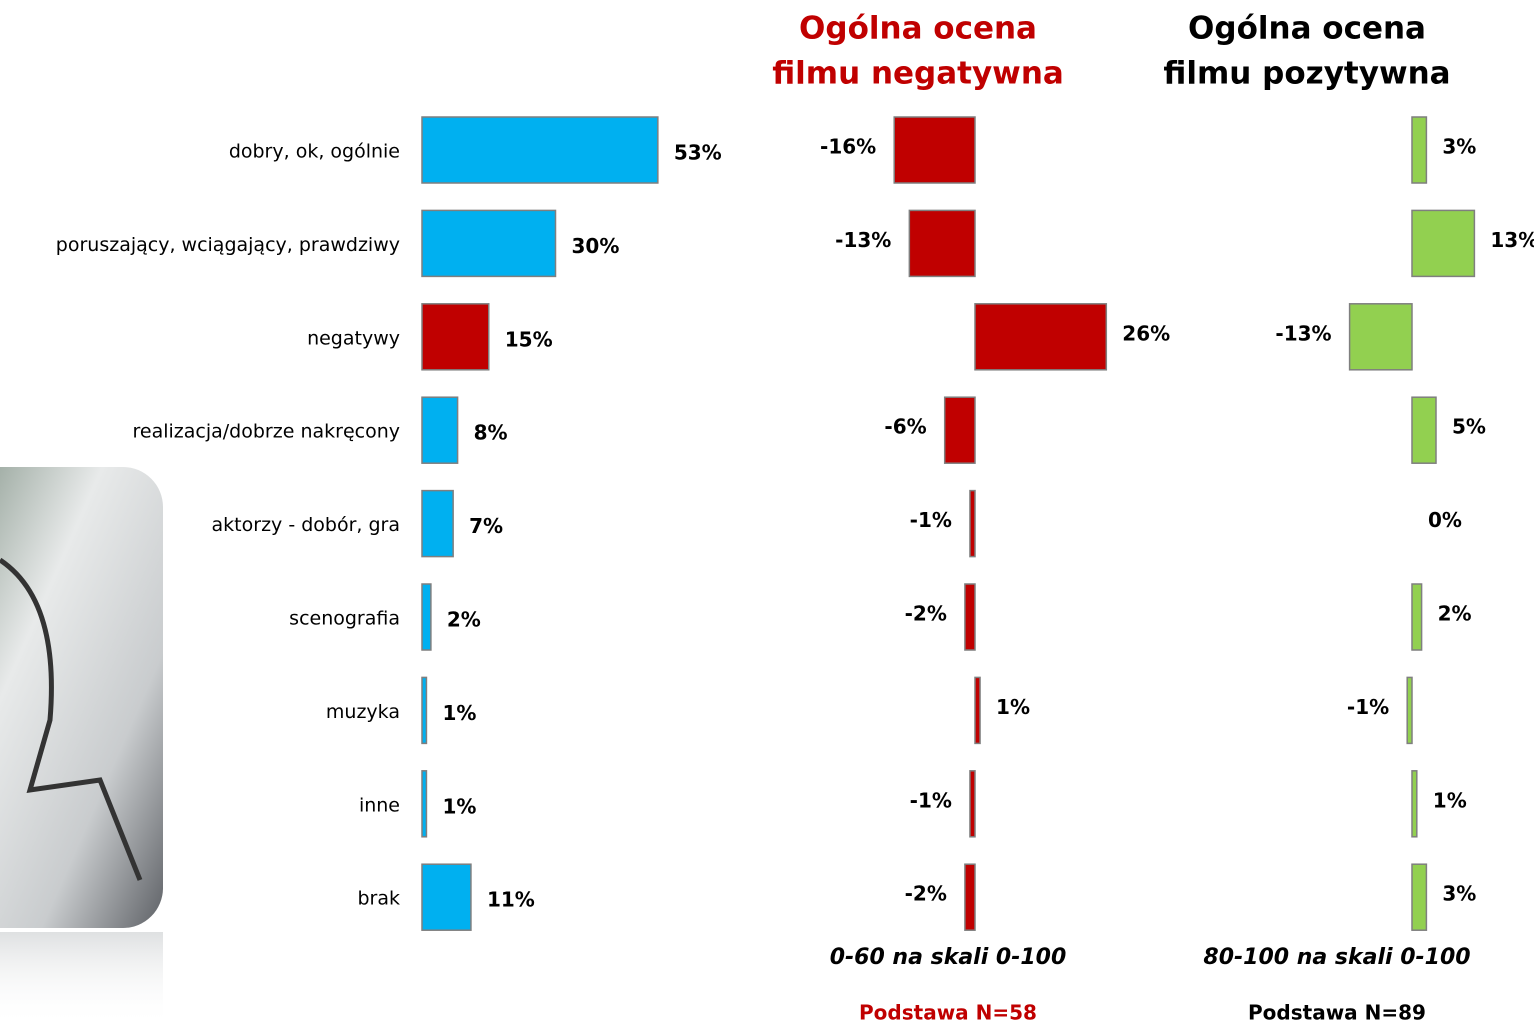 The image size is (1534, 1026). I want to click on value-label: -6%, so click(905, 427).